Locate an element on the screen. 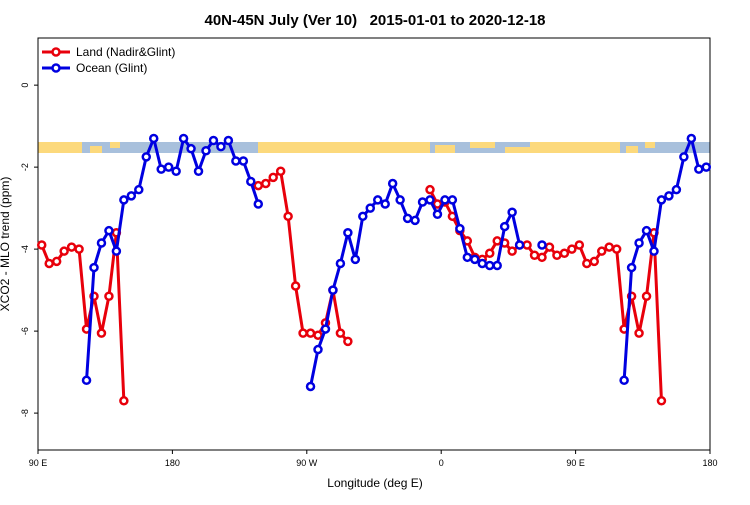 Image resolution: width=750 pixels, height=505 pixels. y-tick-label: 0 is located at coordinates (25, 85).